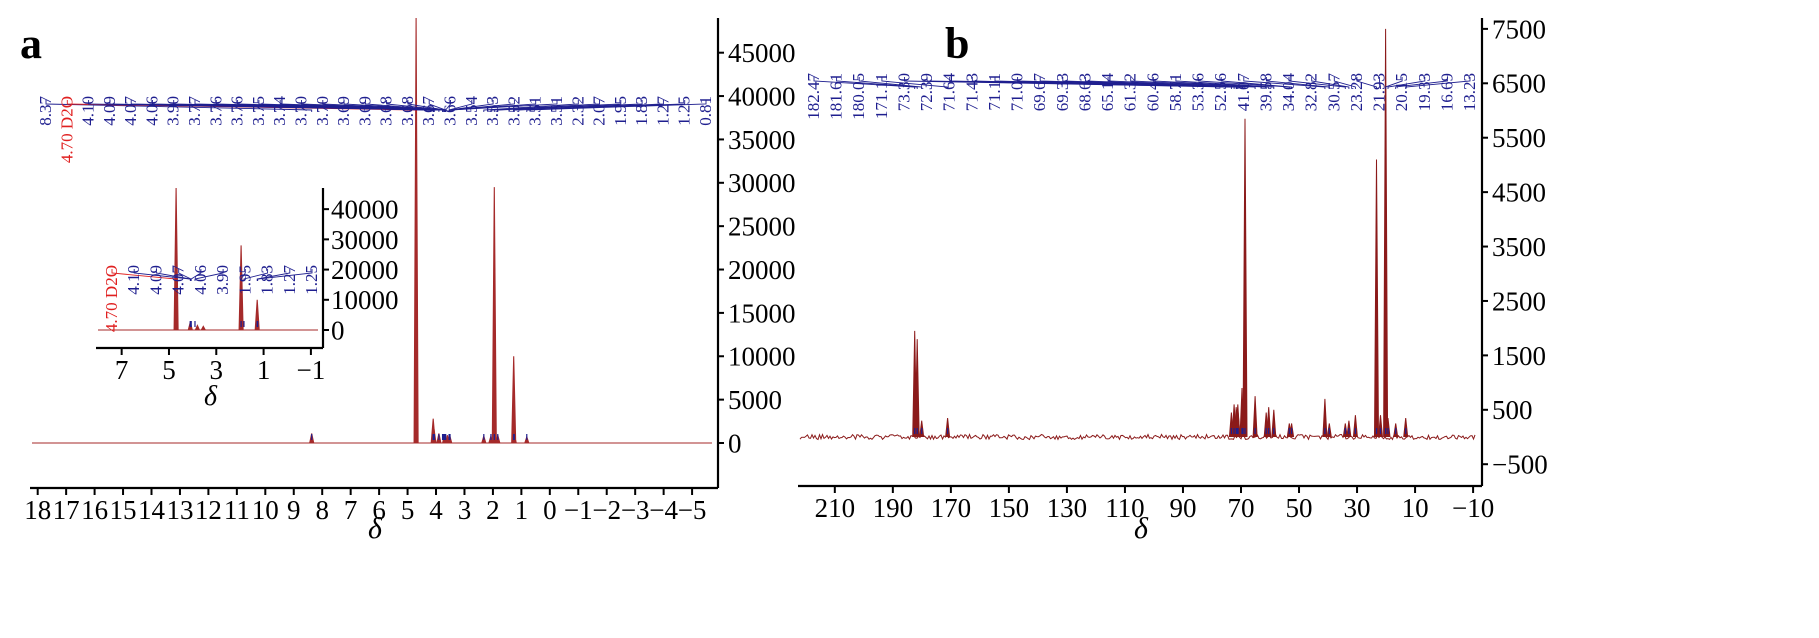 This screenshot has width=1819, height=638. Describe the element at coordinates (1519, 29) in the screenshot. I see `y-tick-label: 7500` at that location.